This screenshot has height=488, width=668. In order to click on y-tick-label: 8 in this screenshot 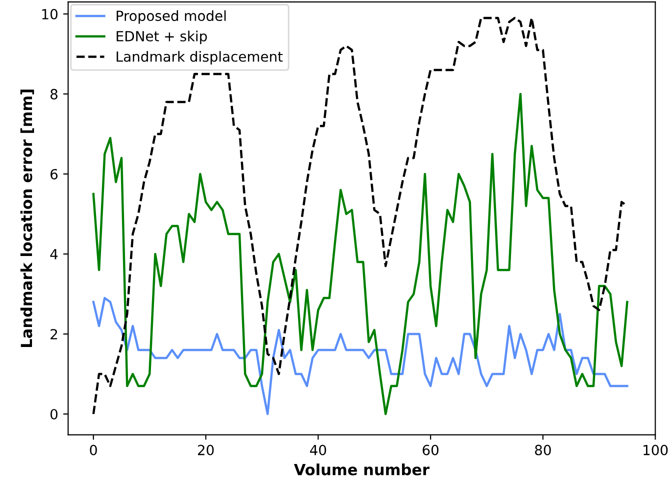, I will do `click(54, 94)`.